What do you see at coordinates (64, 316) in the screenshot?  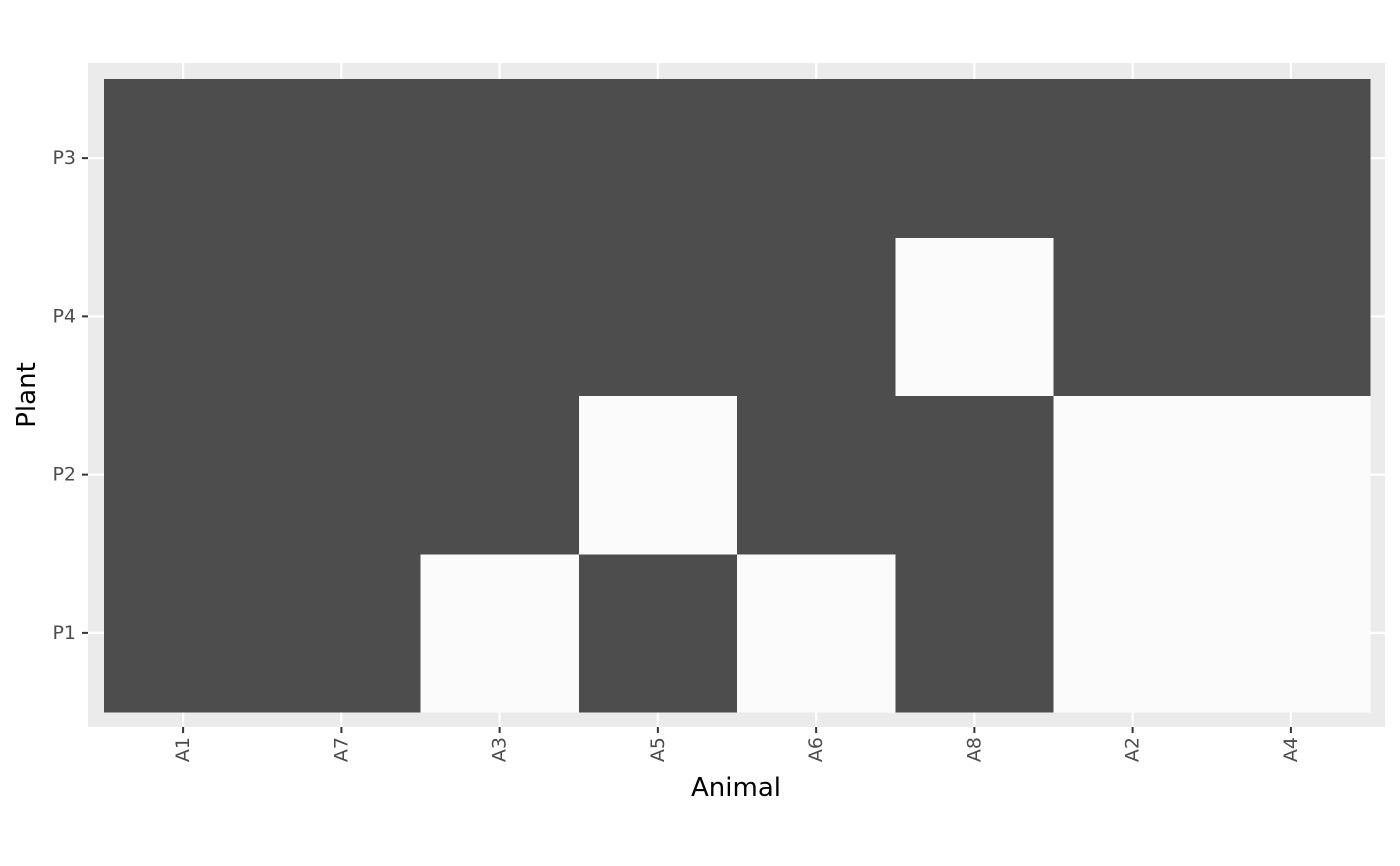 I see `y-tick-label: P4` at bounding box center [64, 316].